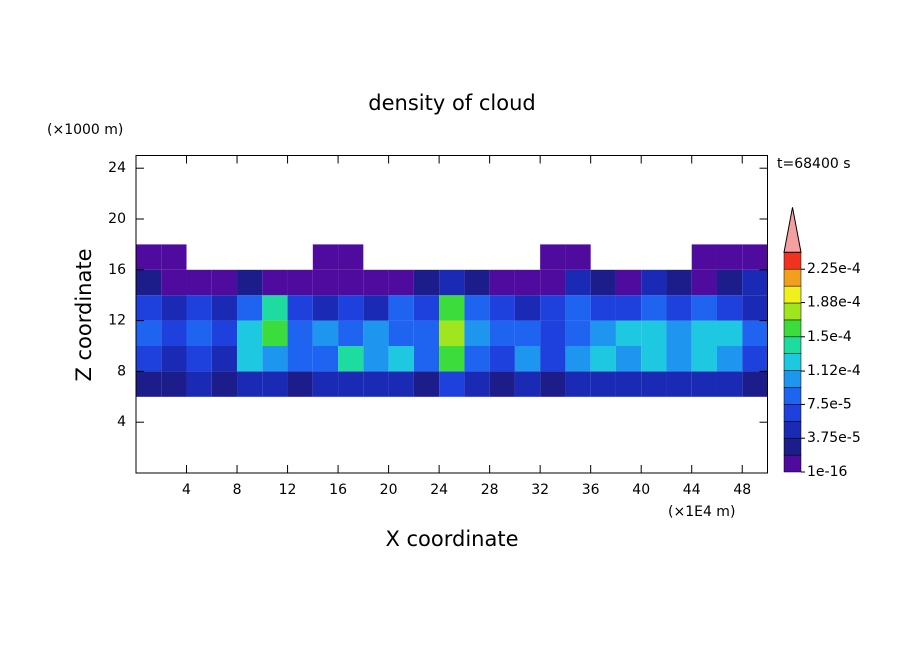 The height and width of the screenshot is (654, 904). What do you see at coordinates (389, 490) in the screenshot?
I see `x-tick-label: 20` at bounding box center [389, 490].